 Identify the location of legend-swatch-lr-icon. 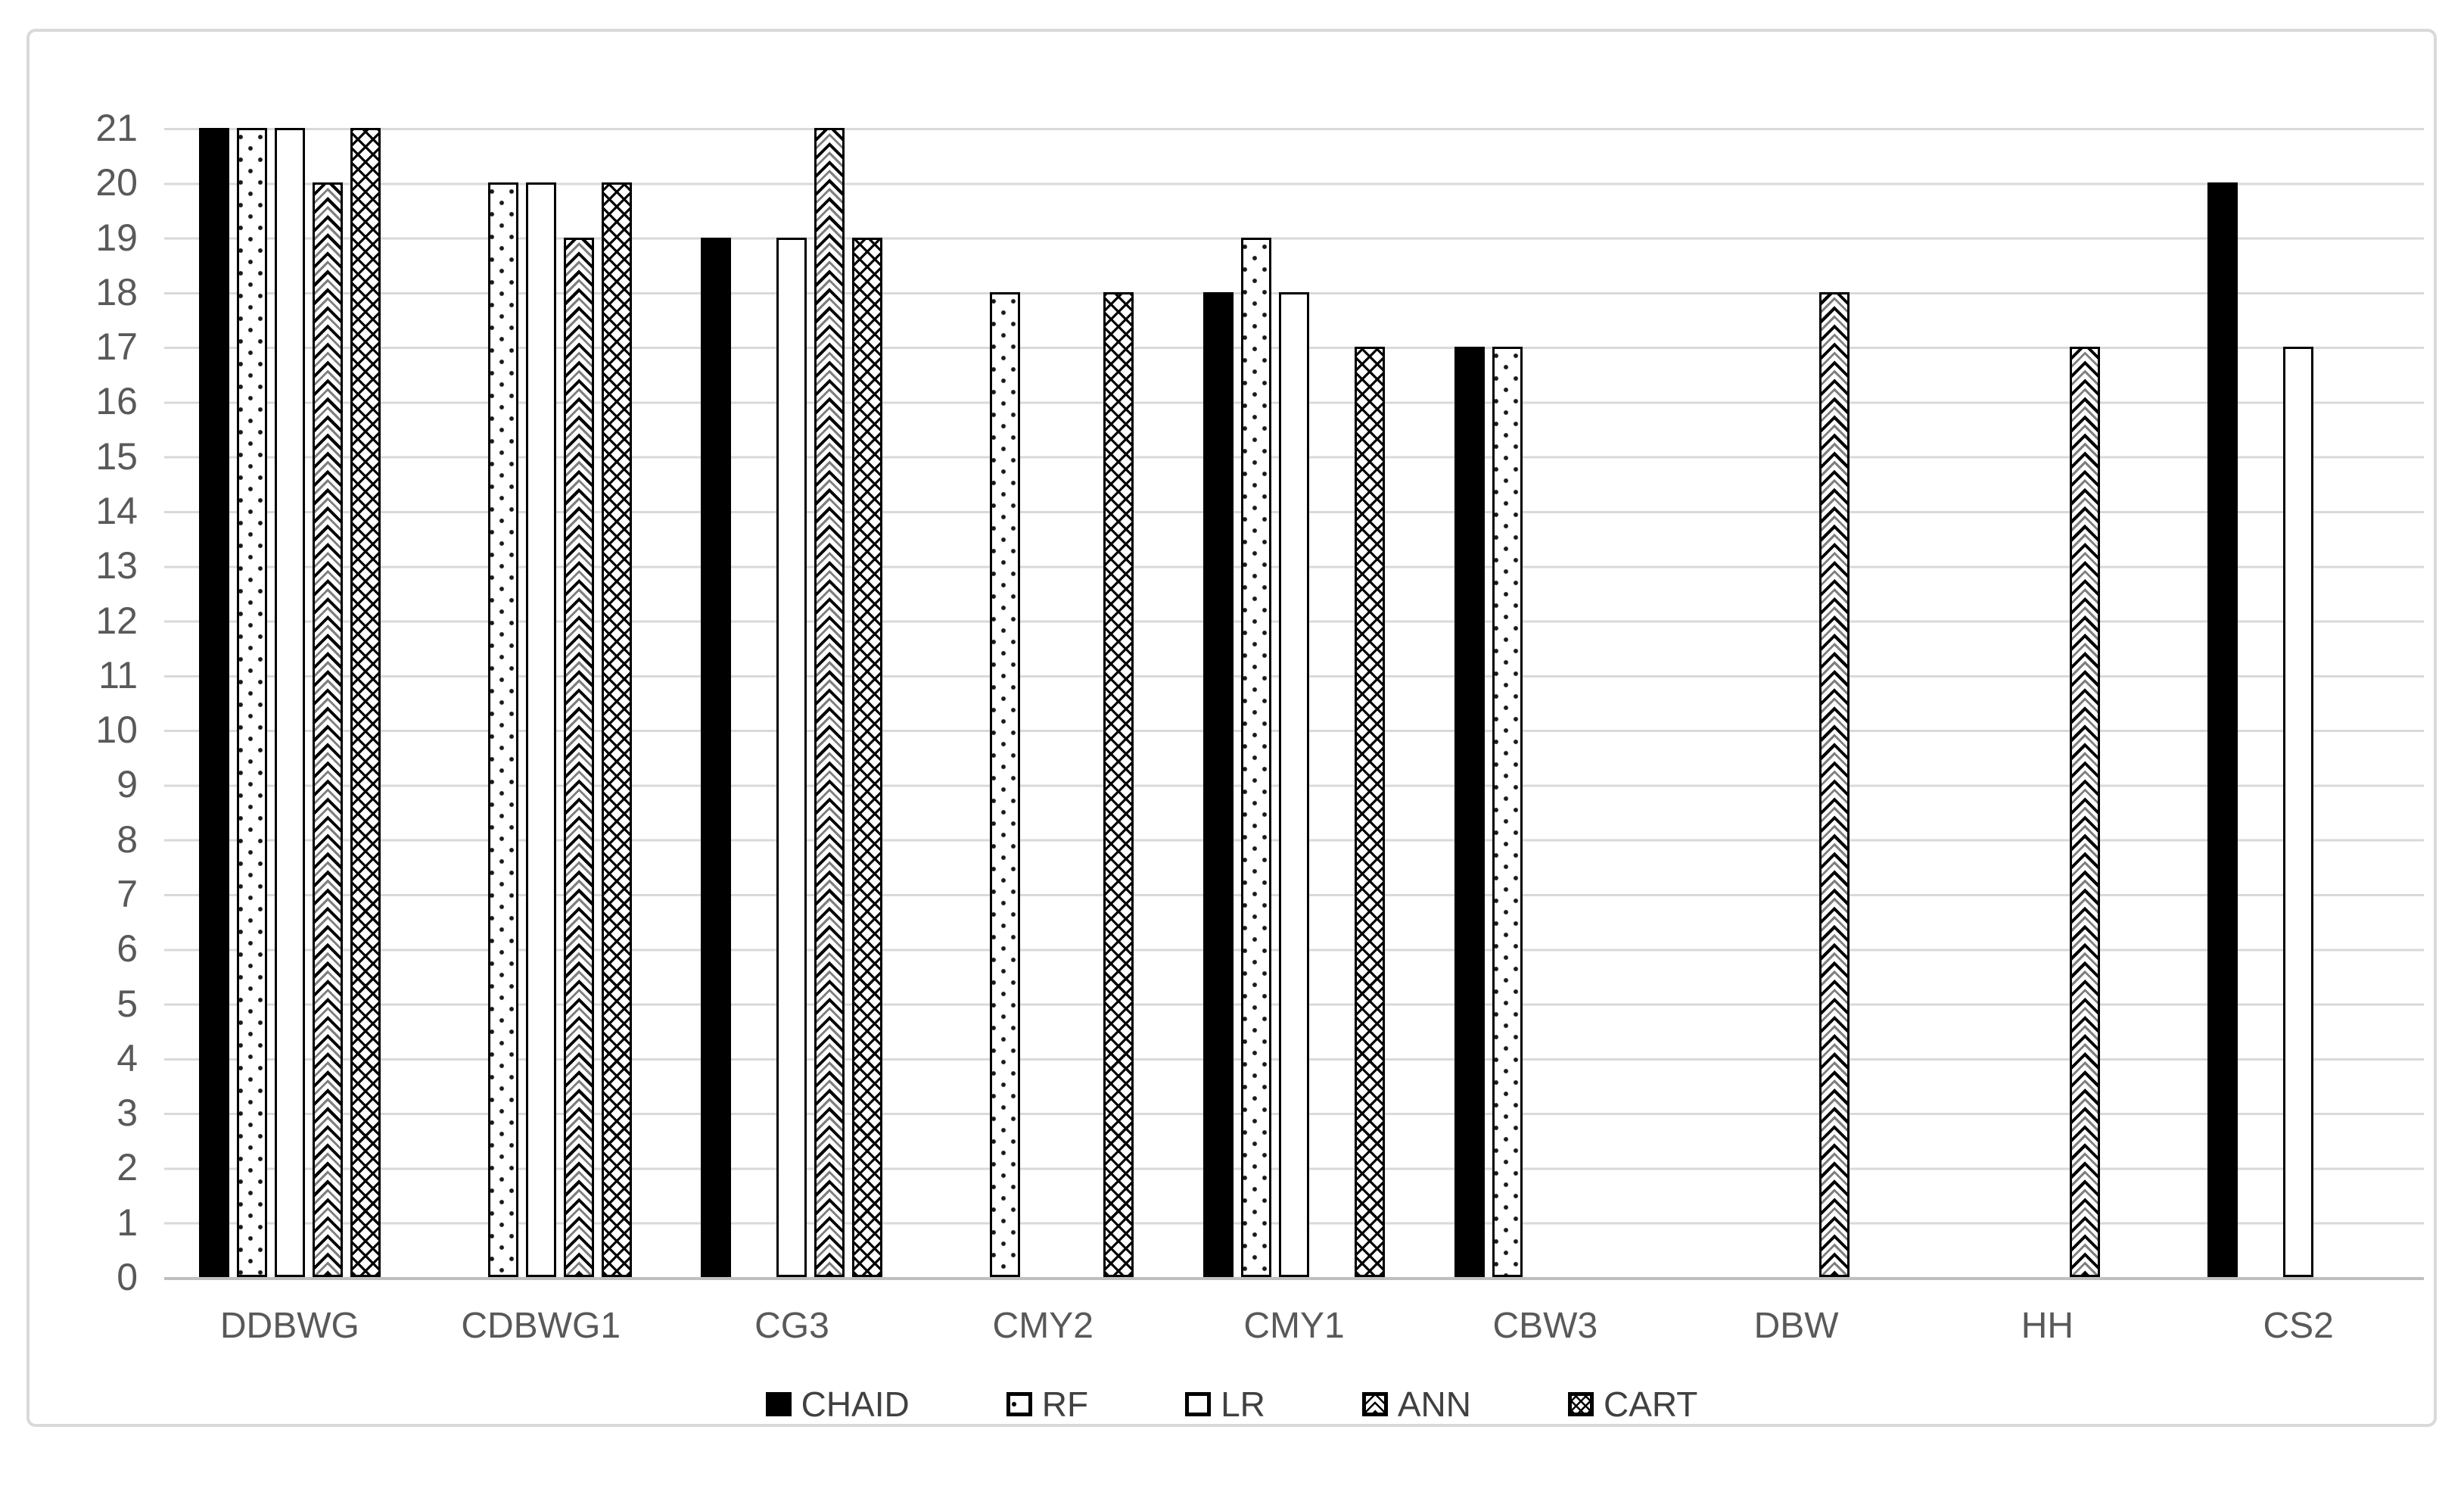
(1198, 1404).